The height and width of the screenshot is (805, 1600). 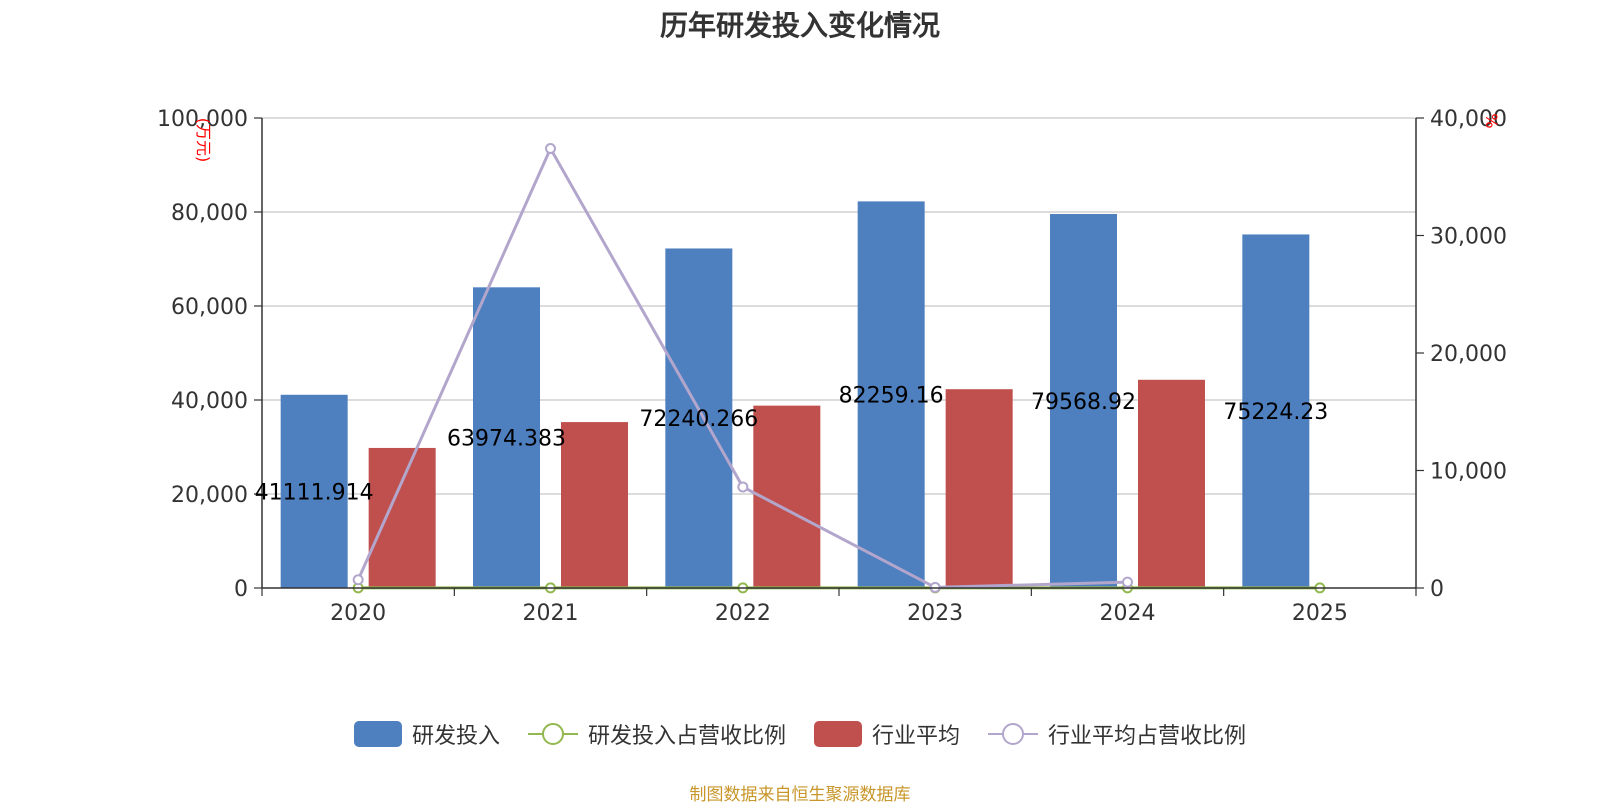 I want to click on y-left-tick-label: 40,000, so click(x=209, y=401).